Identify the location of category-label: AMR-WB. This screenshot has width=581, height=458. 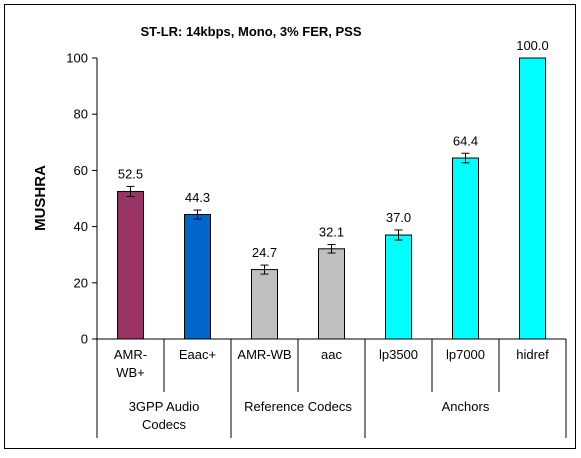
(264, 354).